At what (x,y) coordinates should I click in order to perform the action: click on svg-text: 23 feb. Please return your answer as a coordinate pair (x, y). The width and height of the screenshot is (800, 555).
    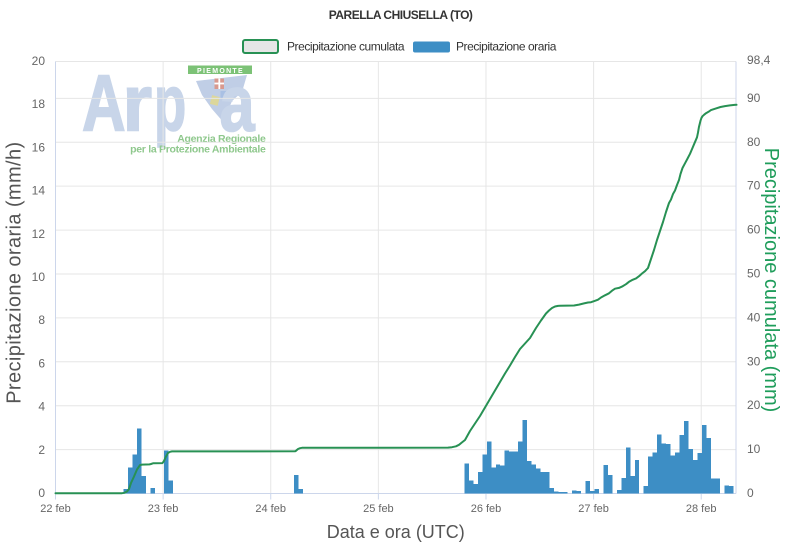
    Looking at the image, I should click on (163, 509).